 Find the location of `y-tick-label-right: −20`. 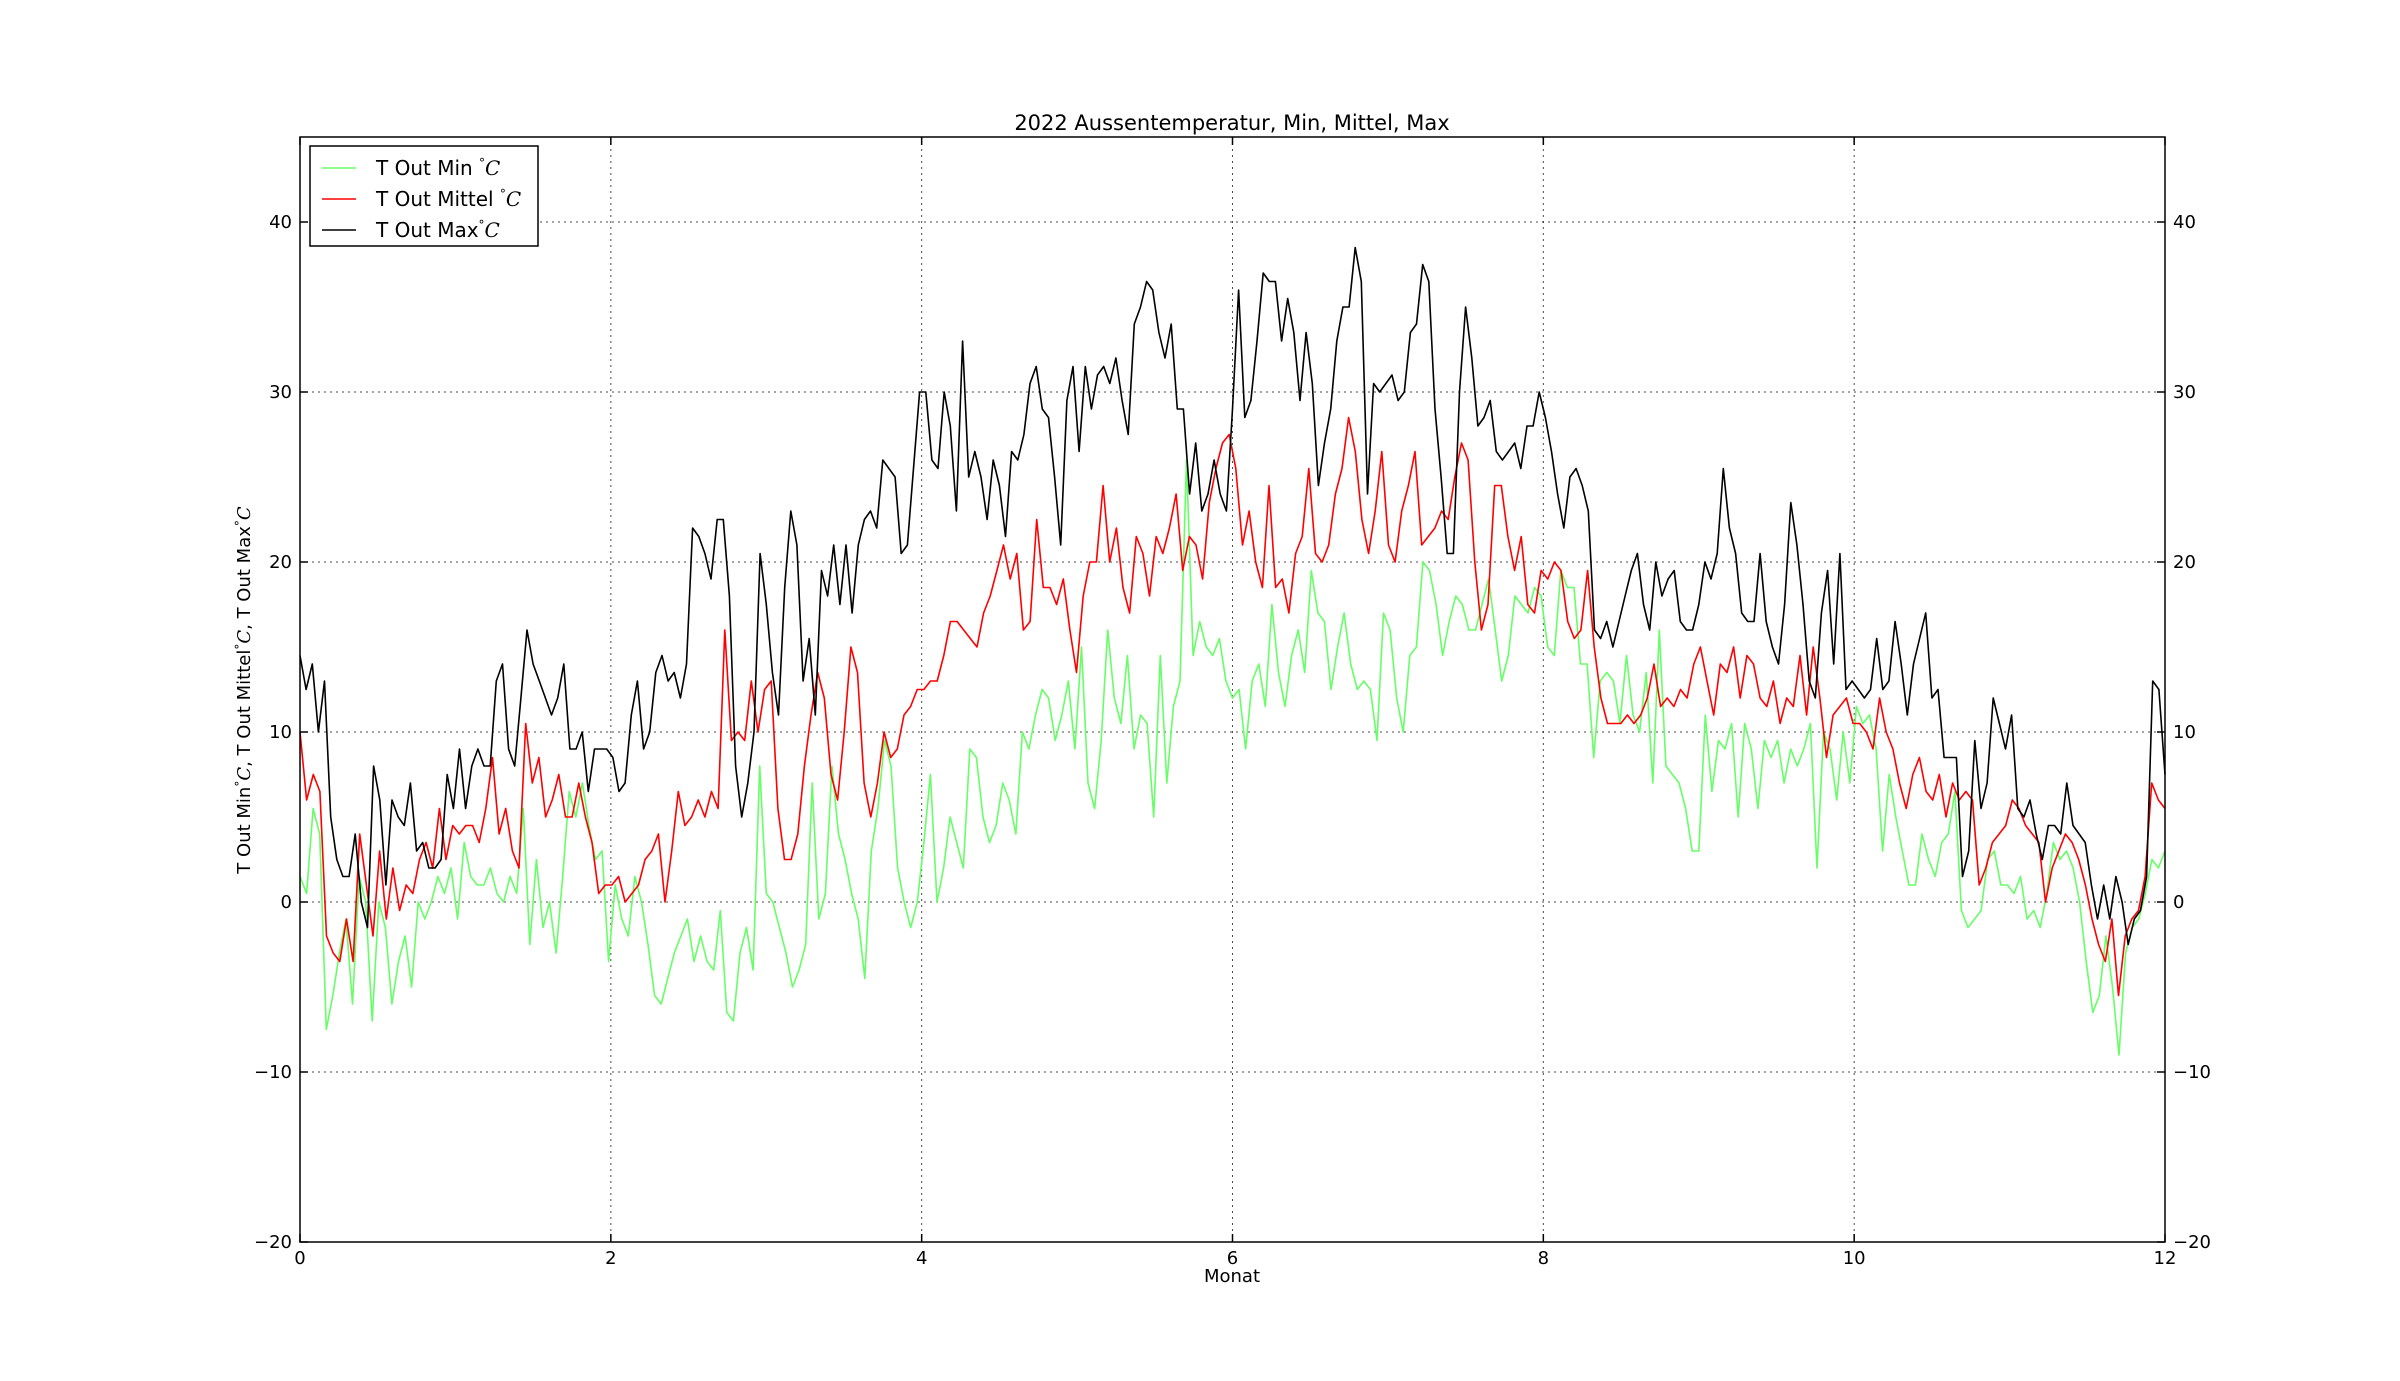

y-tick-label-right: −20 is located at coordinates (2192, 1242).